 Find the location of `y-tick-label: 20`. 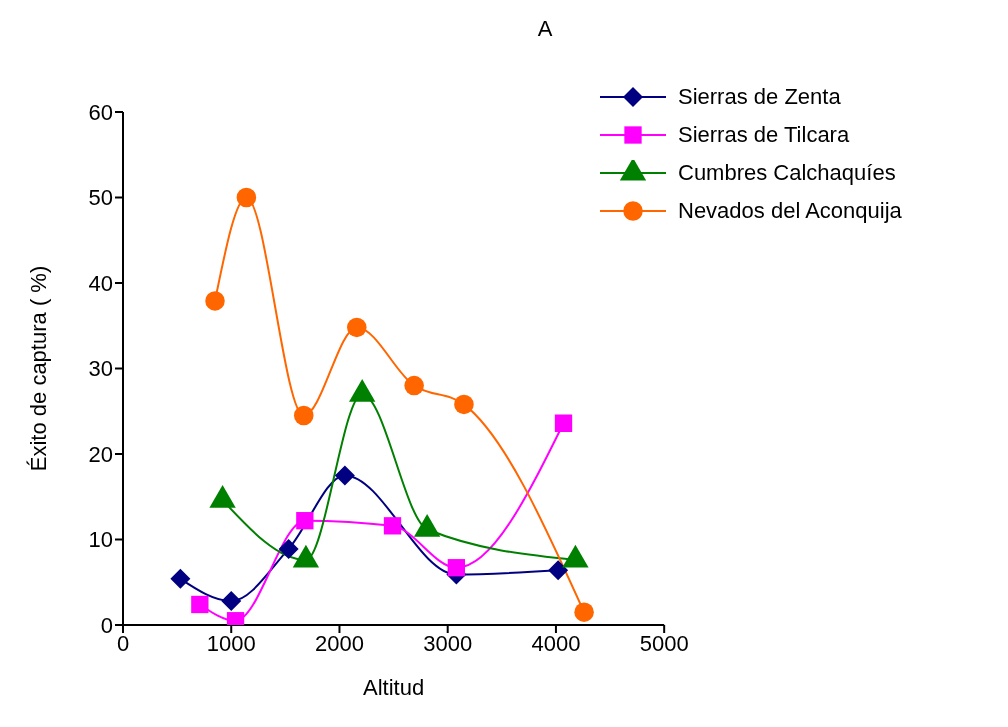

y-tick-label: 20 is located at coordinates (100, 454).